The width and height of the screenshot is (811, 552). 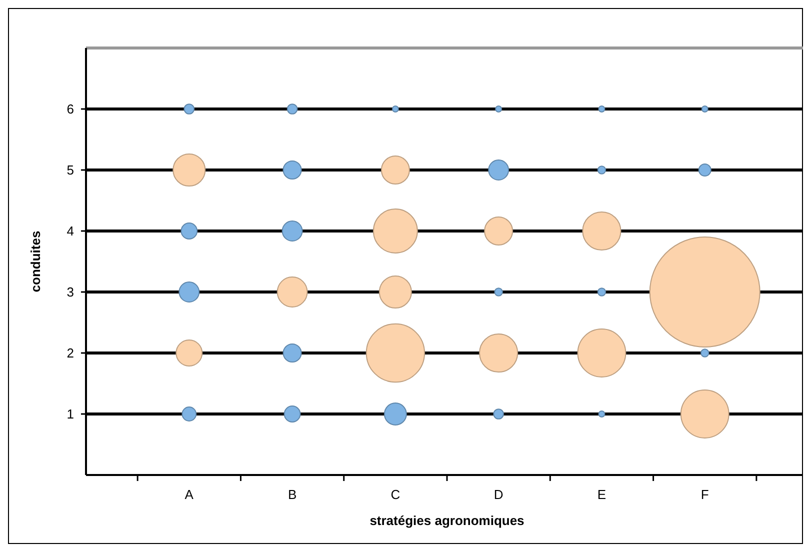 I want to click on x-tick-label: C, so click(x=395, y=494).